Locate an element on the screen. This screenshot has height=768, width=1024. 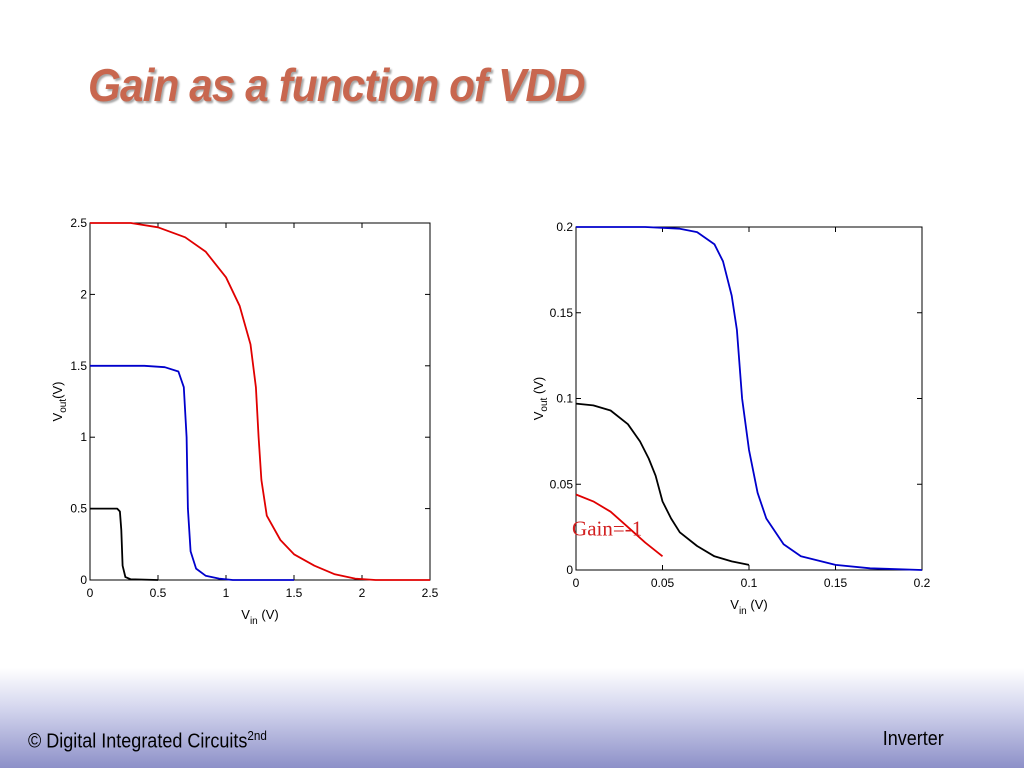
c1-y-tick-label-3: 1.5 is located at coordinates (78, 366).